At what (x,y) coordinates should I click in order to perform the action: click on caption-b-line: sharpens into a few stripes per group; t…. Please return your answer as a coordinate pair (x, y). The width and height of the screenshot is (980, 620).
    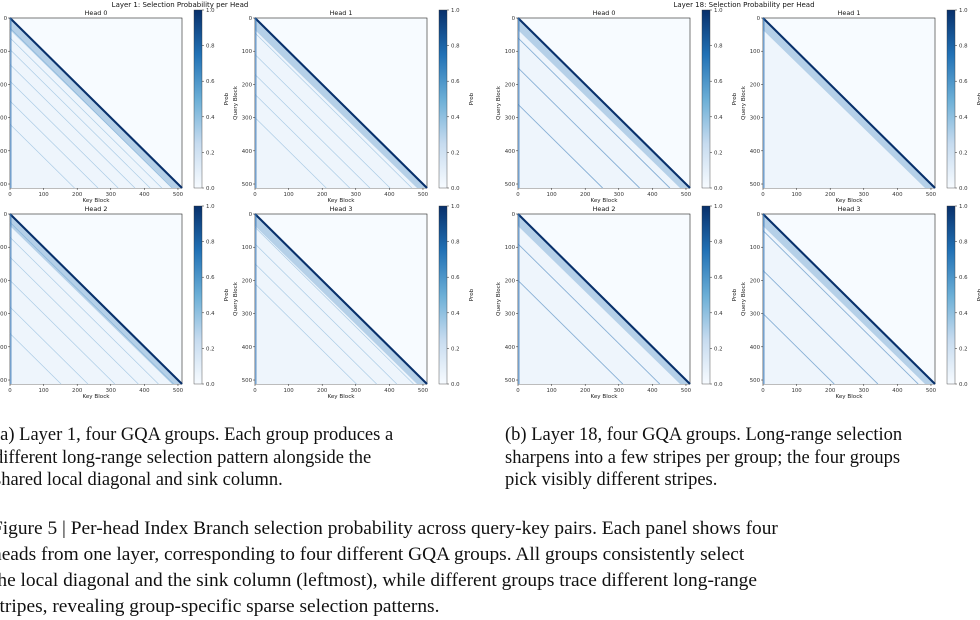
    Looking at the image, I should click on (703, 457).